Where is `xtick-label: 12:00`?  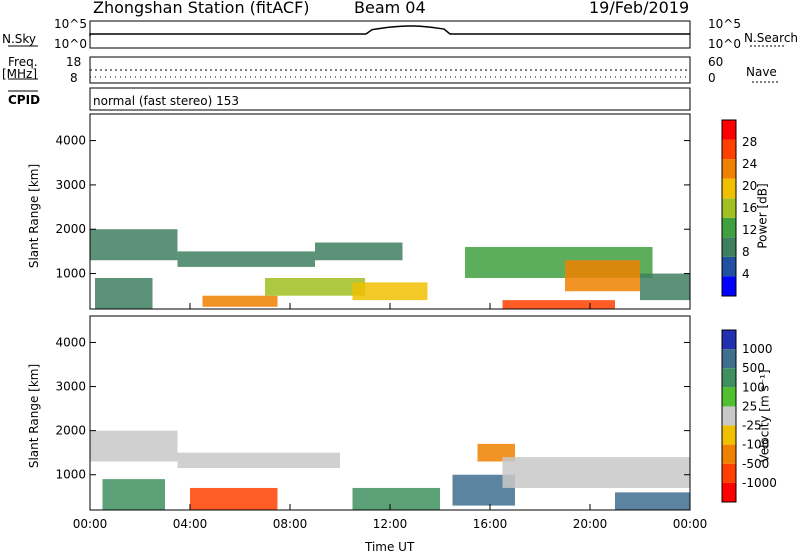 xtick-label: 12:00 is located at coordinates (390, 524).